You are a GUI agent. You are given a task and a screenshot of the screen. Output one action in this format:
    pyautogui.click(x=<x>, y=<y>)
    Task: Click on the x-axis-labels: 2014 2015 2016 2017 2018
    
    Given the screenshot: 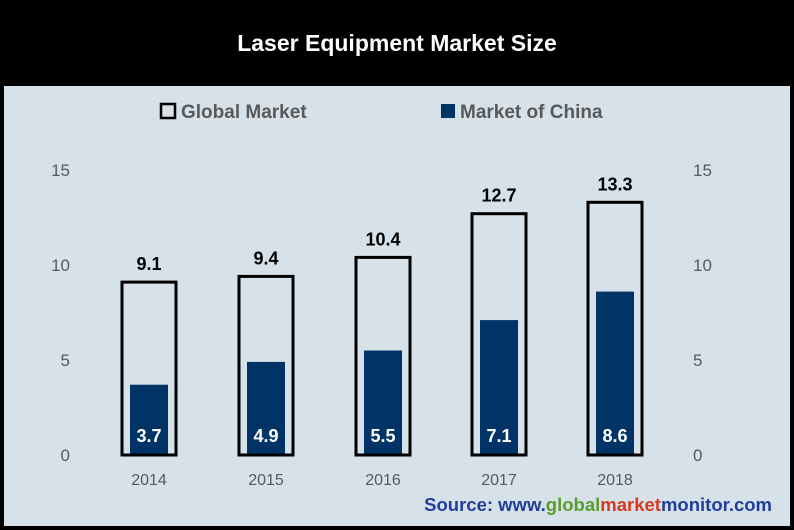 What is the action you would take?
    pyautogui.click(x=382, y=480)
    